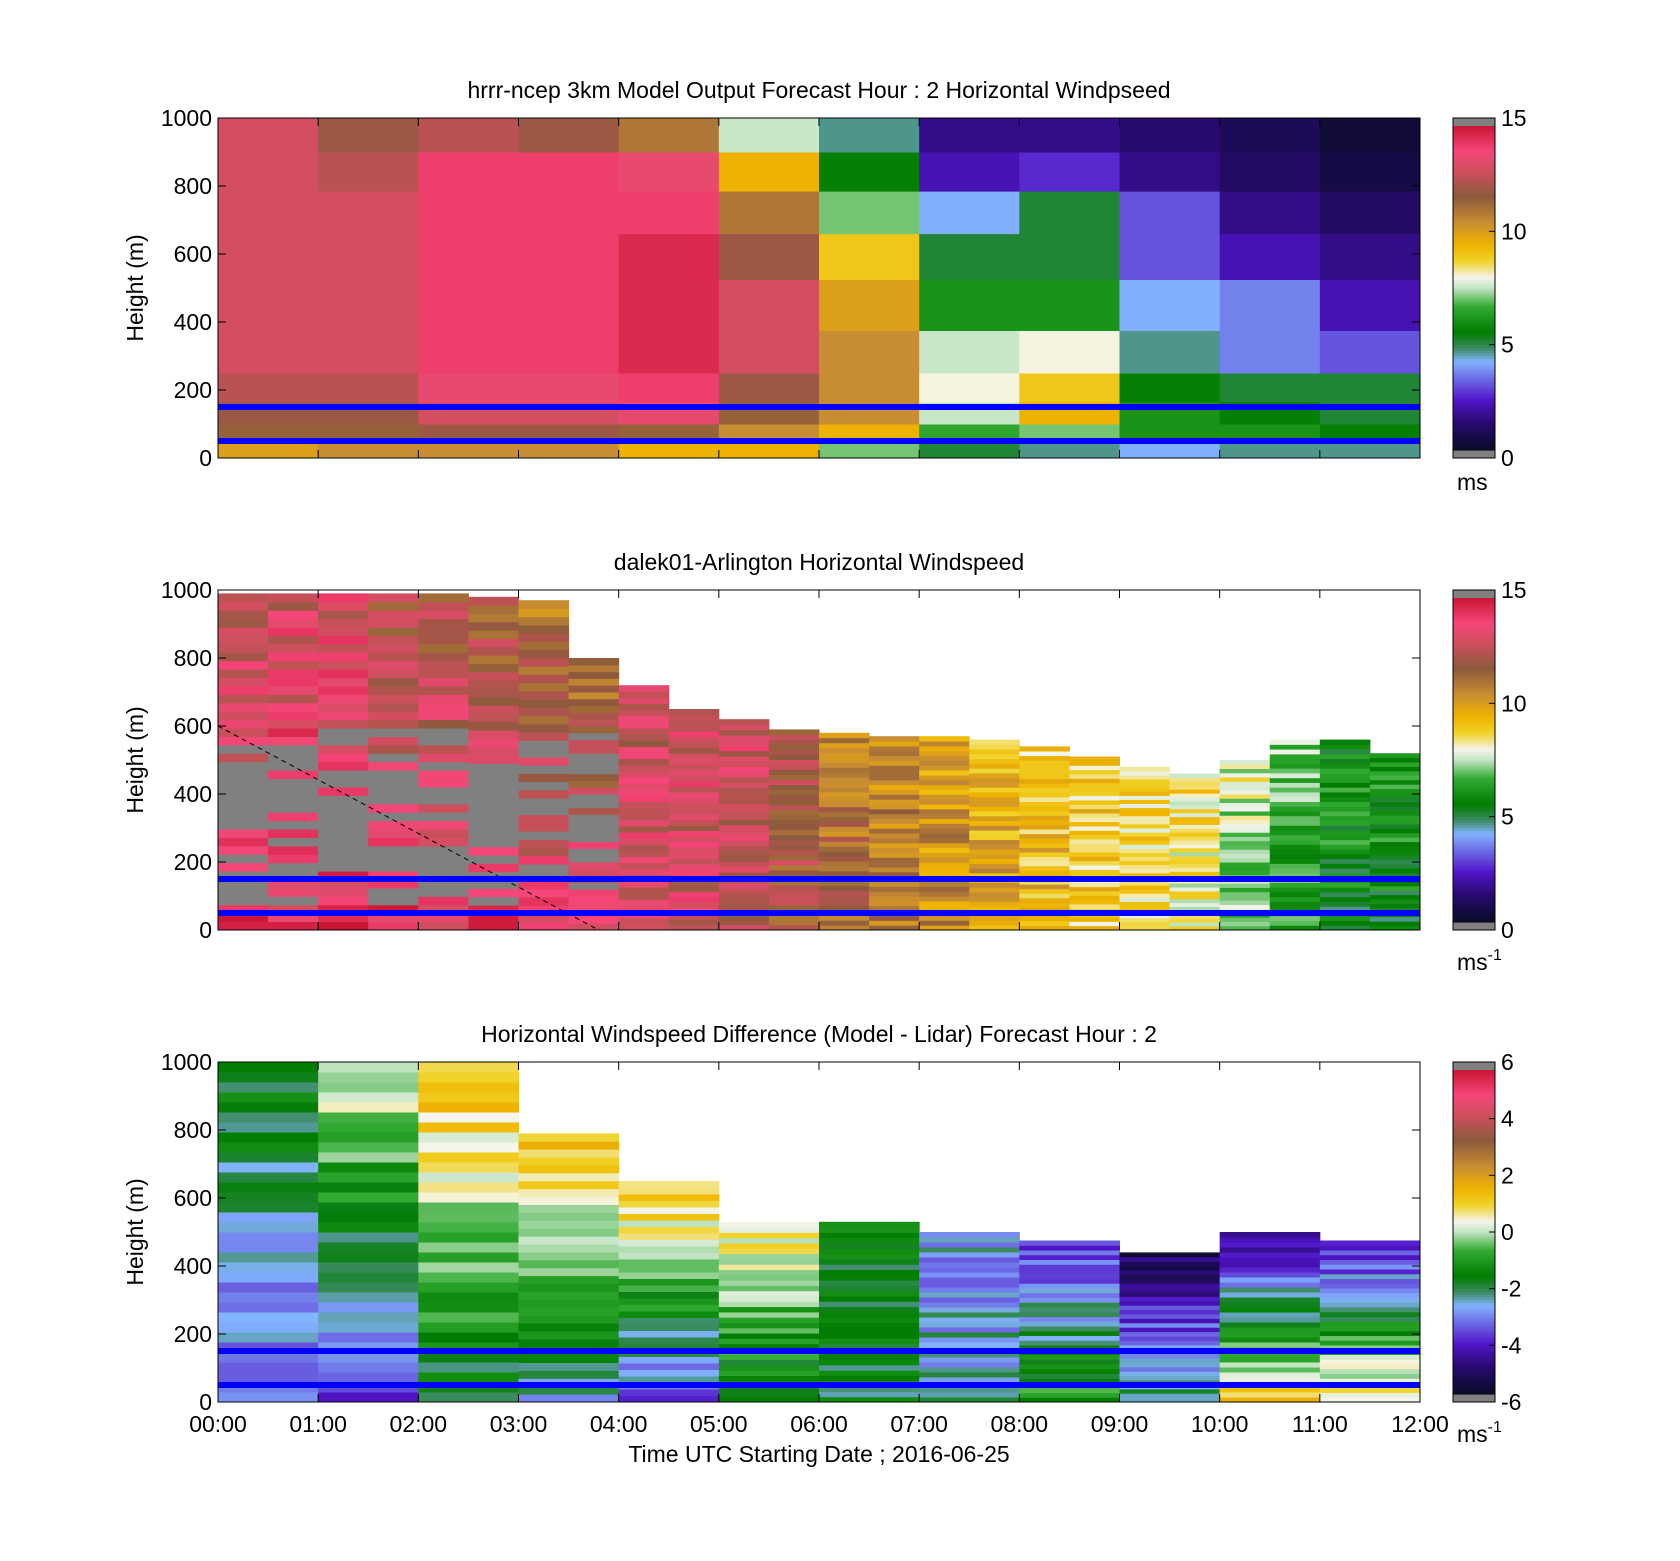 The width and height of the screenshot is (1680, 1561). What do you see at coordinates (1514, 231) in the screenshot?
I see `colorbar-tick-label: 10` at bounding box center [1514, 231].